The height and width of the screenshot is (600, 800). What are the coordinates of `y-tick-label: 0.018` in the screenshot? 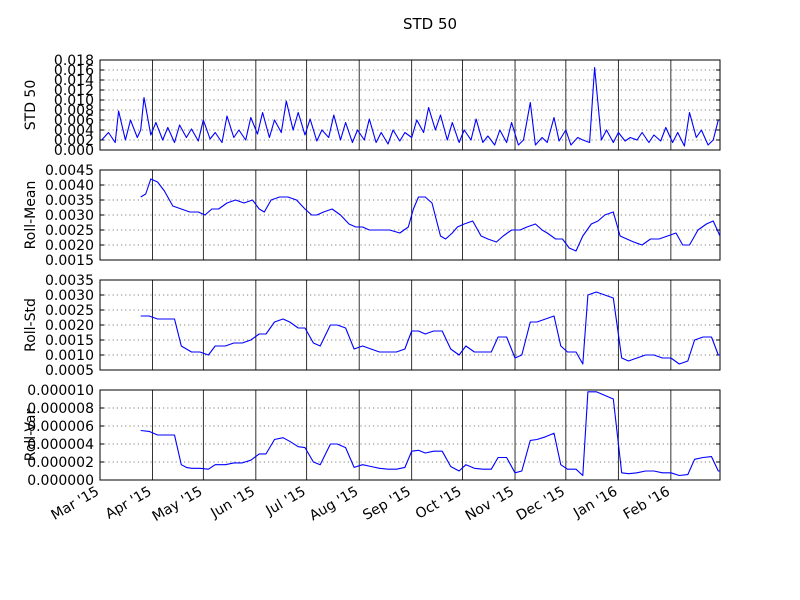 It's located at (74, 61).